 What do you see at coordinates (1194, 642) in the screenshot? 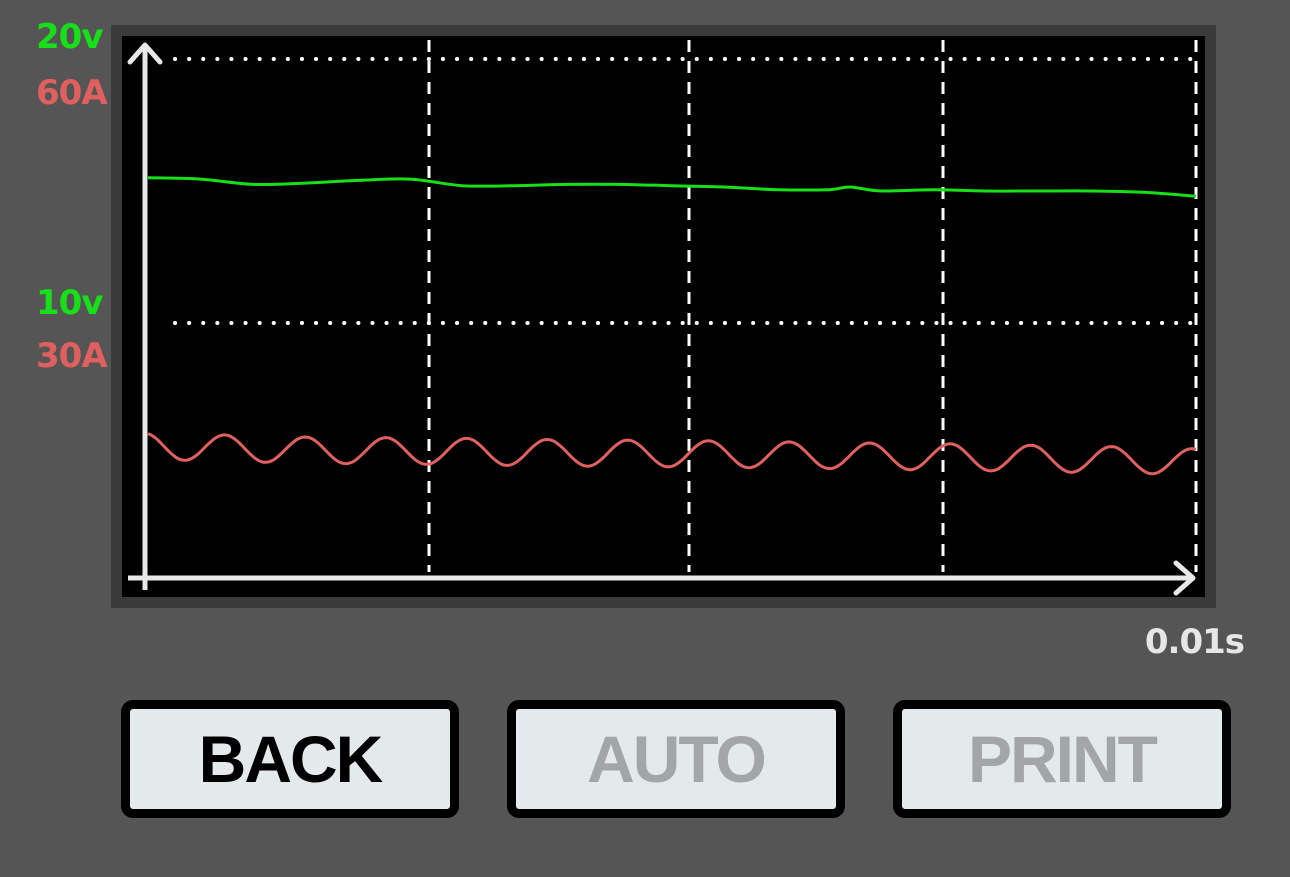
I see `x-axis-time-label: 0.01s` at bounding box center [1194, 642].